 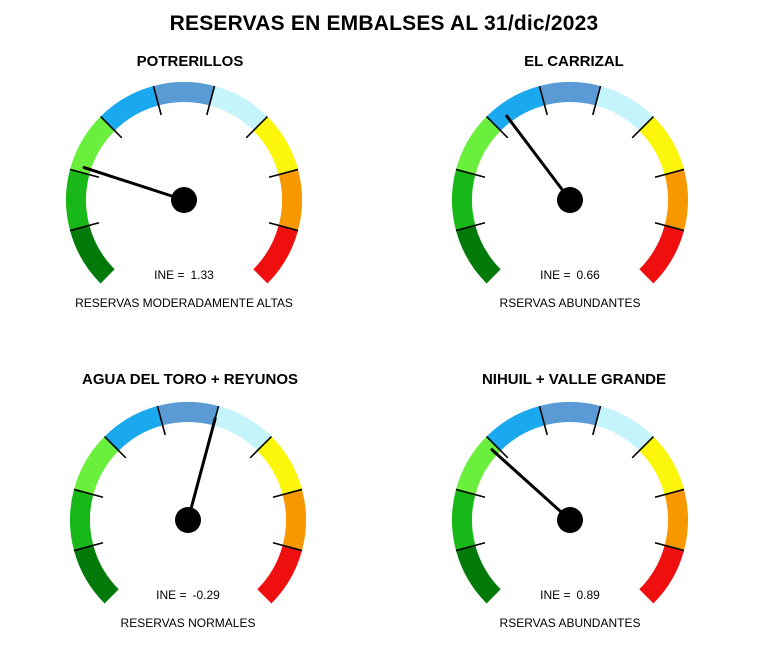 I want to click on gauge-ine-readout: INE = 0.66, so click(x=570, y=275).